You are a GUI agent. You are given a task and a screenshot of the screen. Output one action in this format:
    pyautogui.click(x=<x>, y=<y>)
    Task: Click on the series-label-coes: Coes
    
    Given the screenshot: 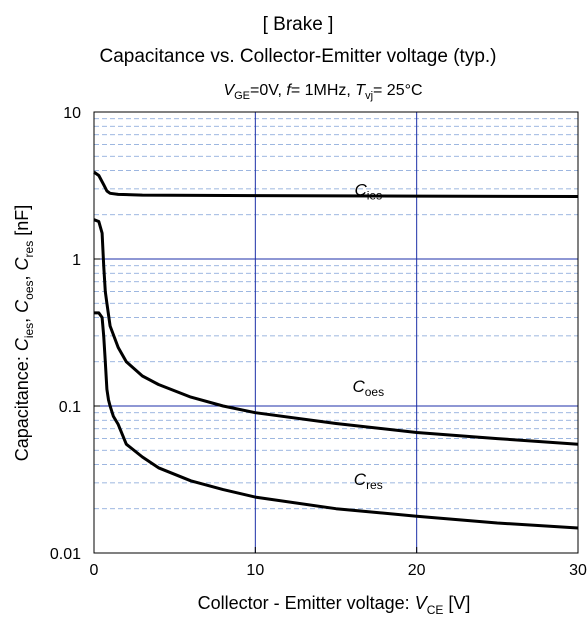 What is the action you would take?
    pyautogui.click(x=368, y=388)
    